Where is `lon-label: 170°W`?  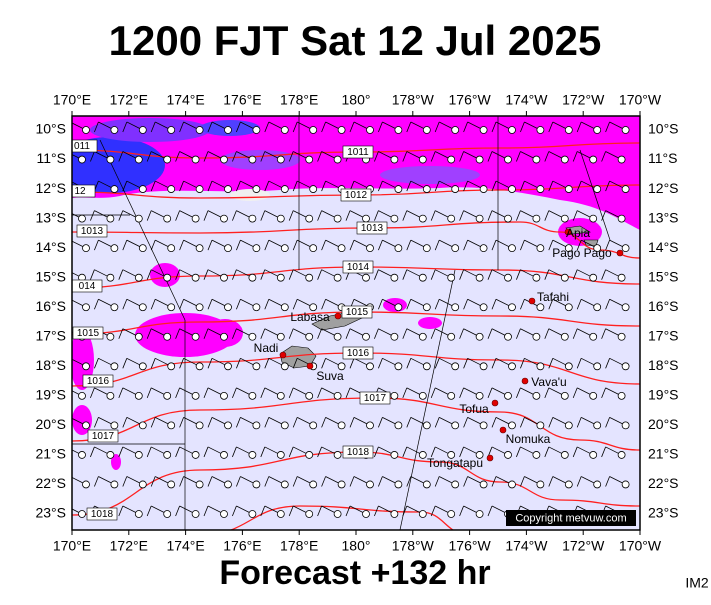 lon-label: 170°W is located at coordinates (640, 546).